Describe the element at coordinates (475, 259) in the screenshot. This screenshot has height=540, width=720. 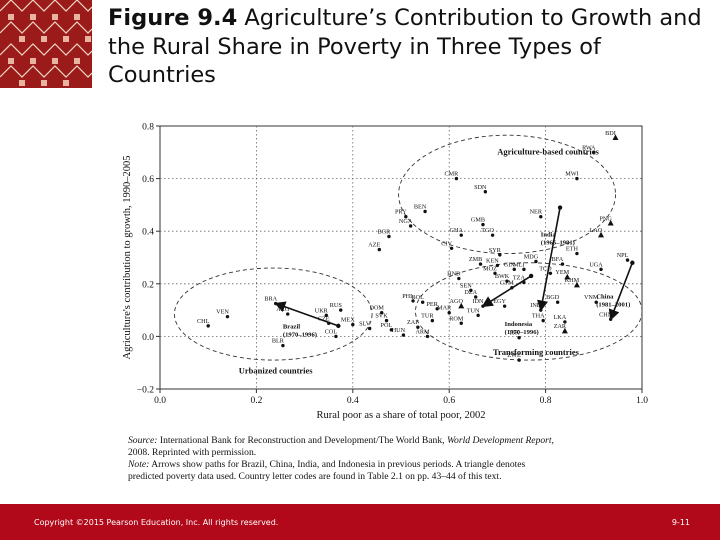
I see `point-label: ZMB` at that location.